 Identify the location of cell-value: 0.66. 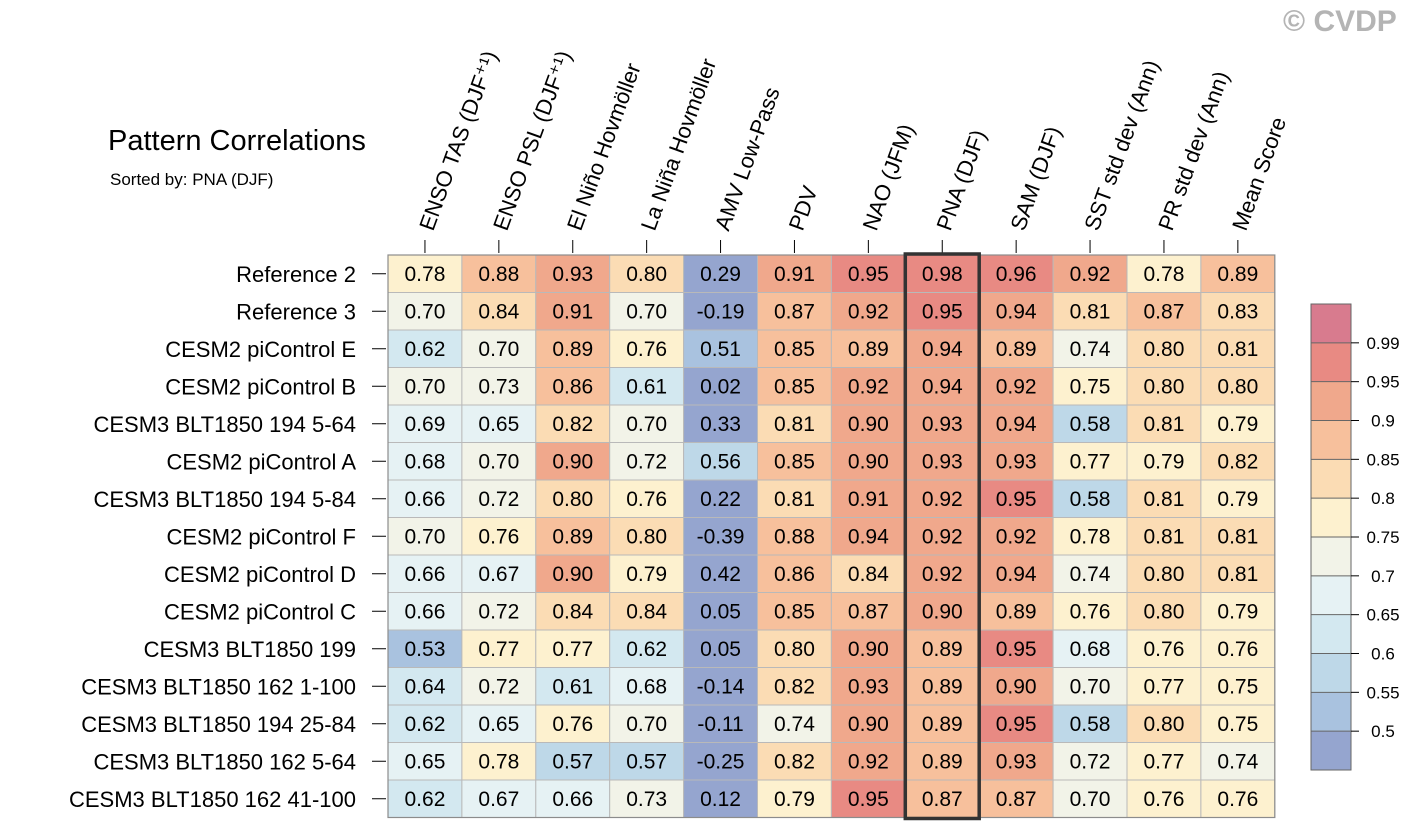
(425, 574).